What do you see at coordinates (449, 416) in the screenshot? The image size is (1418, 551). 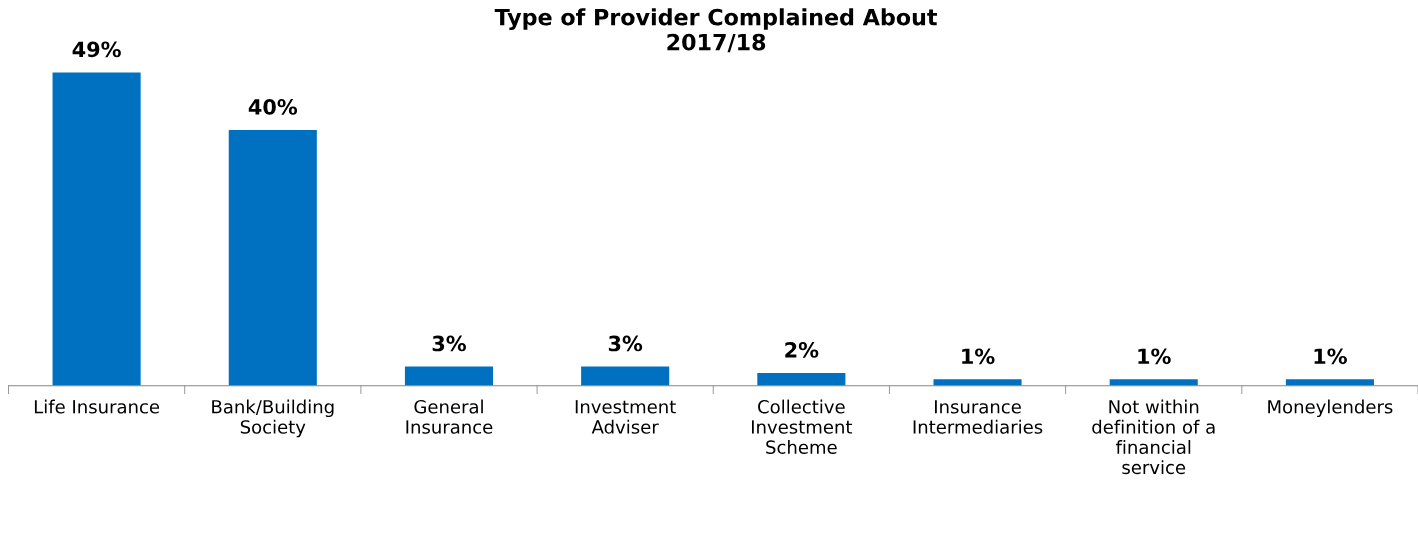 I see `x-tick-label: General Insurance` at bounding box center [449, 416].